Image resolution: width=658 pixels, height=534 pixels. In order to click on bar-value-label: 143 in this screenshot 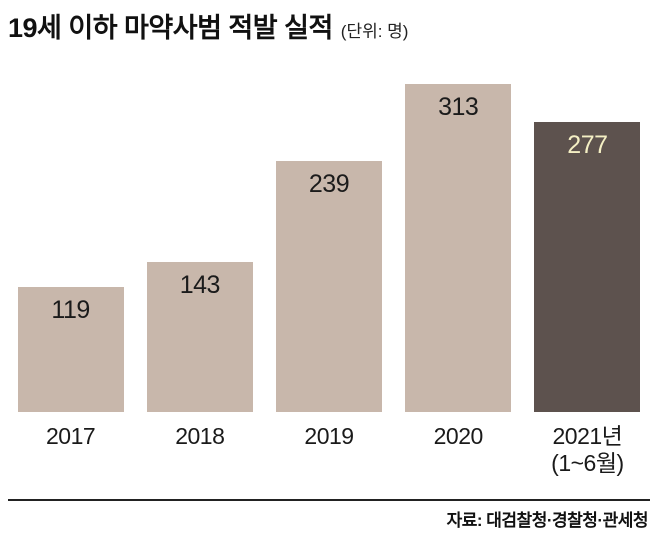, I will do `click(200, 285)`.